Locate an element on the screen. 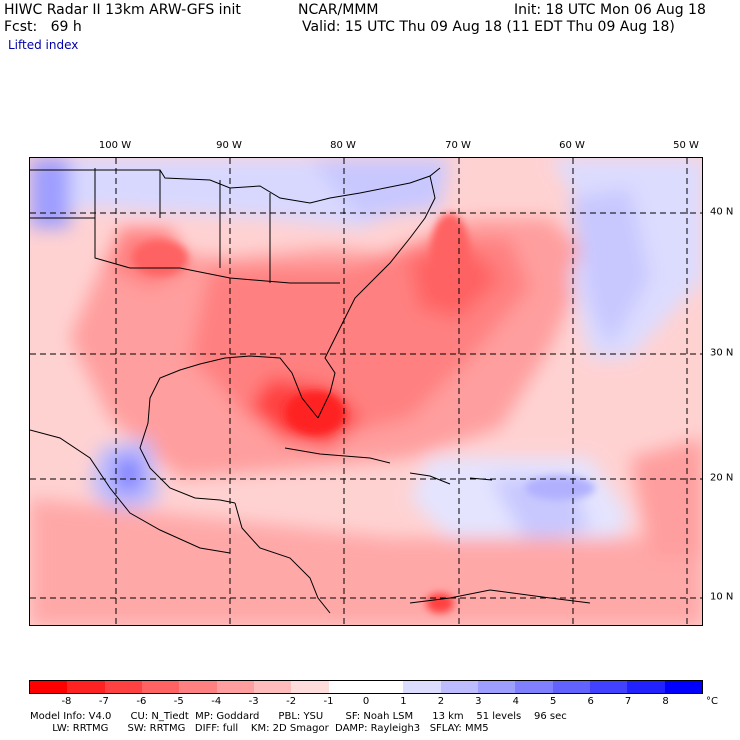  colorbar-tick-label: 3 is located at coordinates (478, 701).